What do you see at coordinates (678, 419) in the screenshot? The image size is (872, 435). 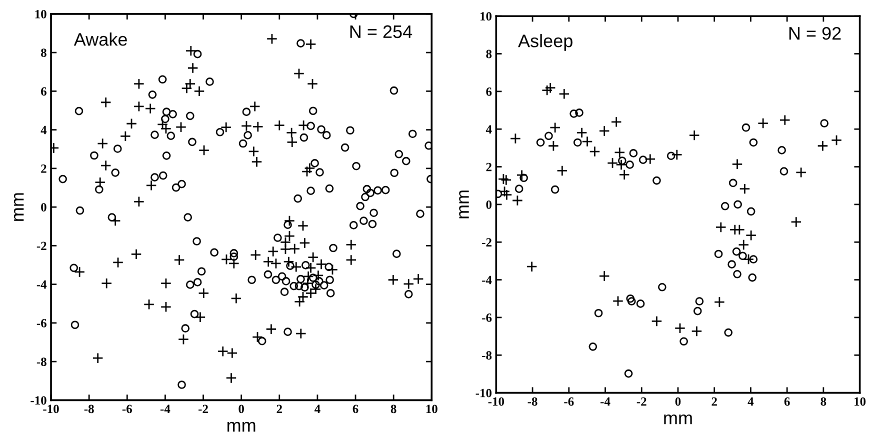 I see `x-axis-title: mm` at bounding box center [678, 419].